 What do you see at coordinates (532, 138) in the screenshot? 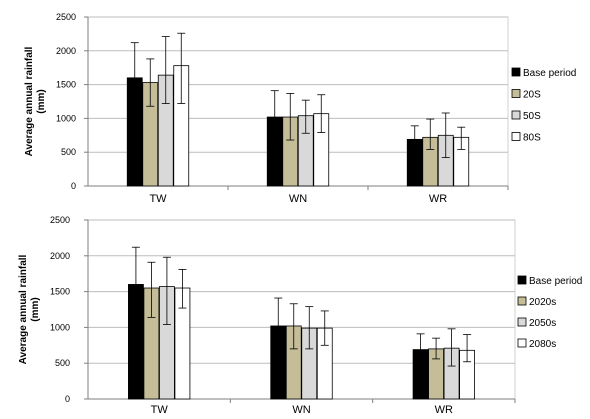
I see `legend-label: 80S` at bounding box center [532, 138].